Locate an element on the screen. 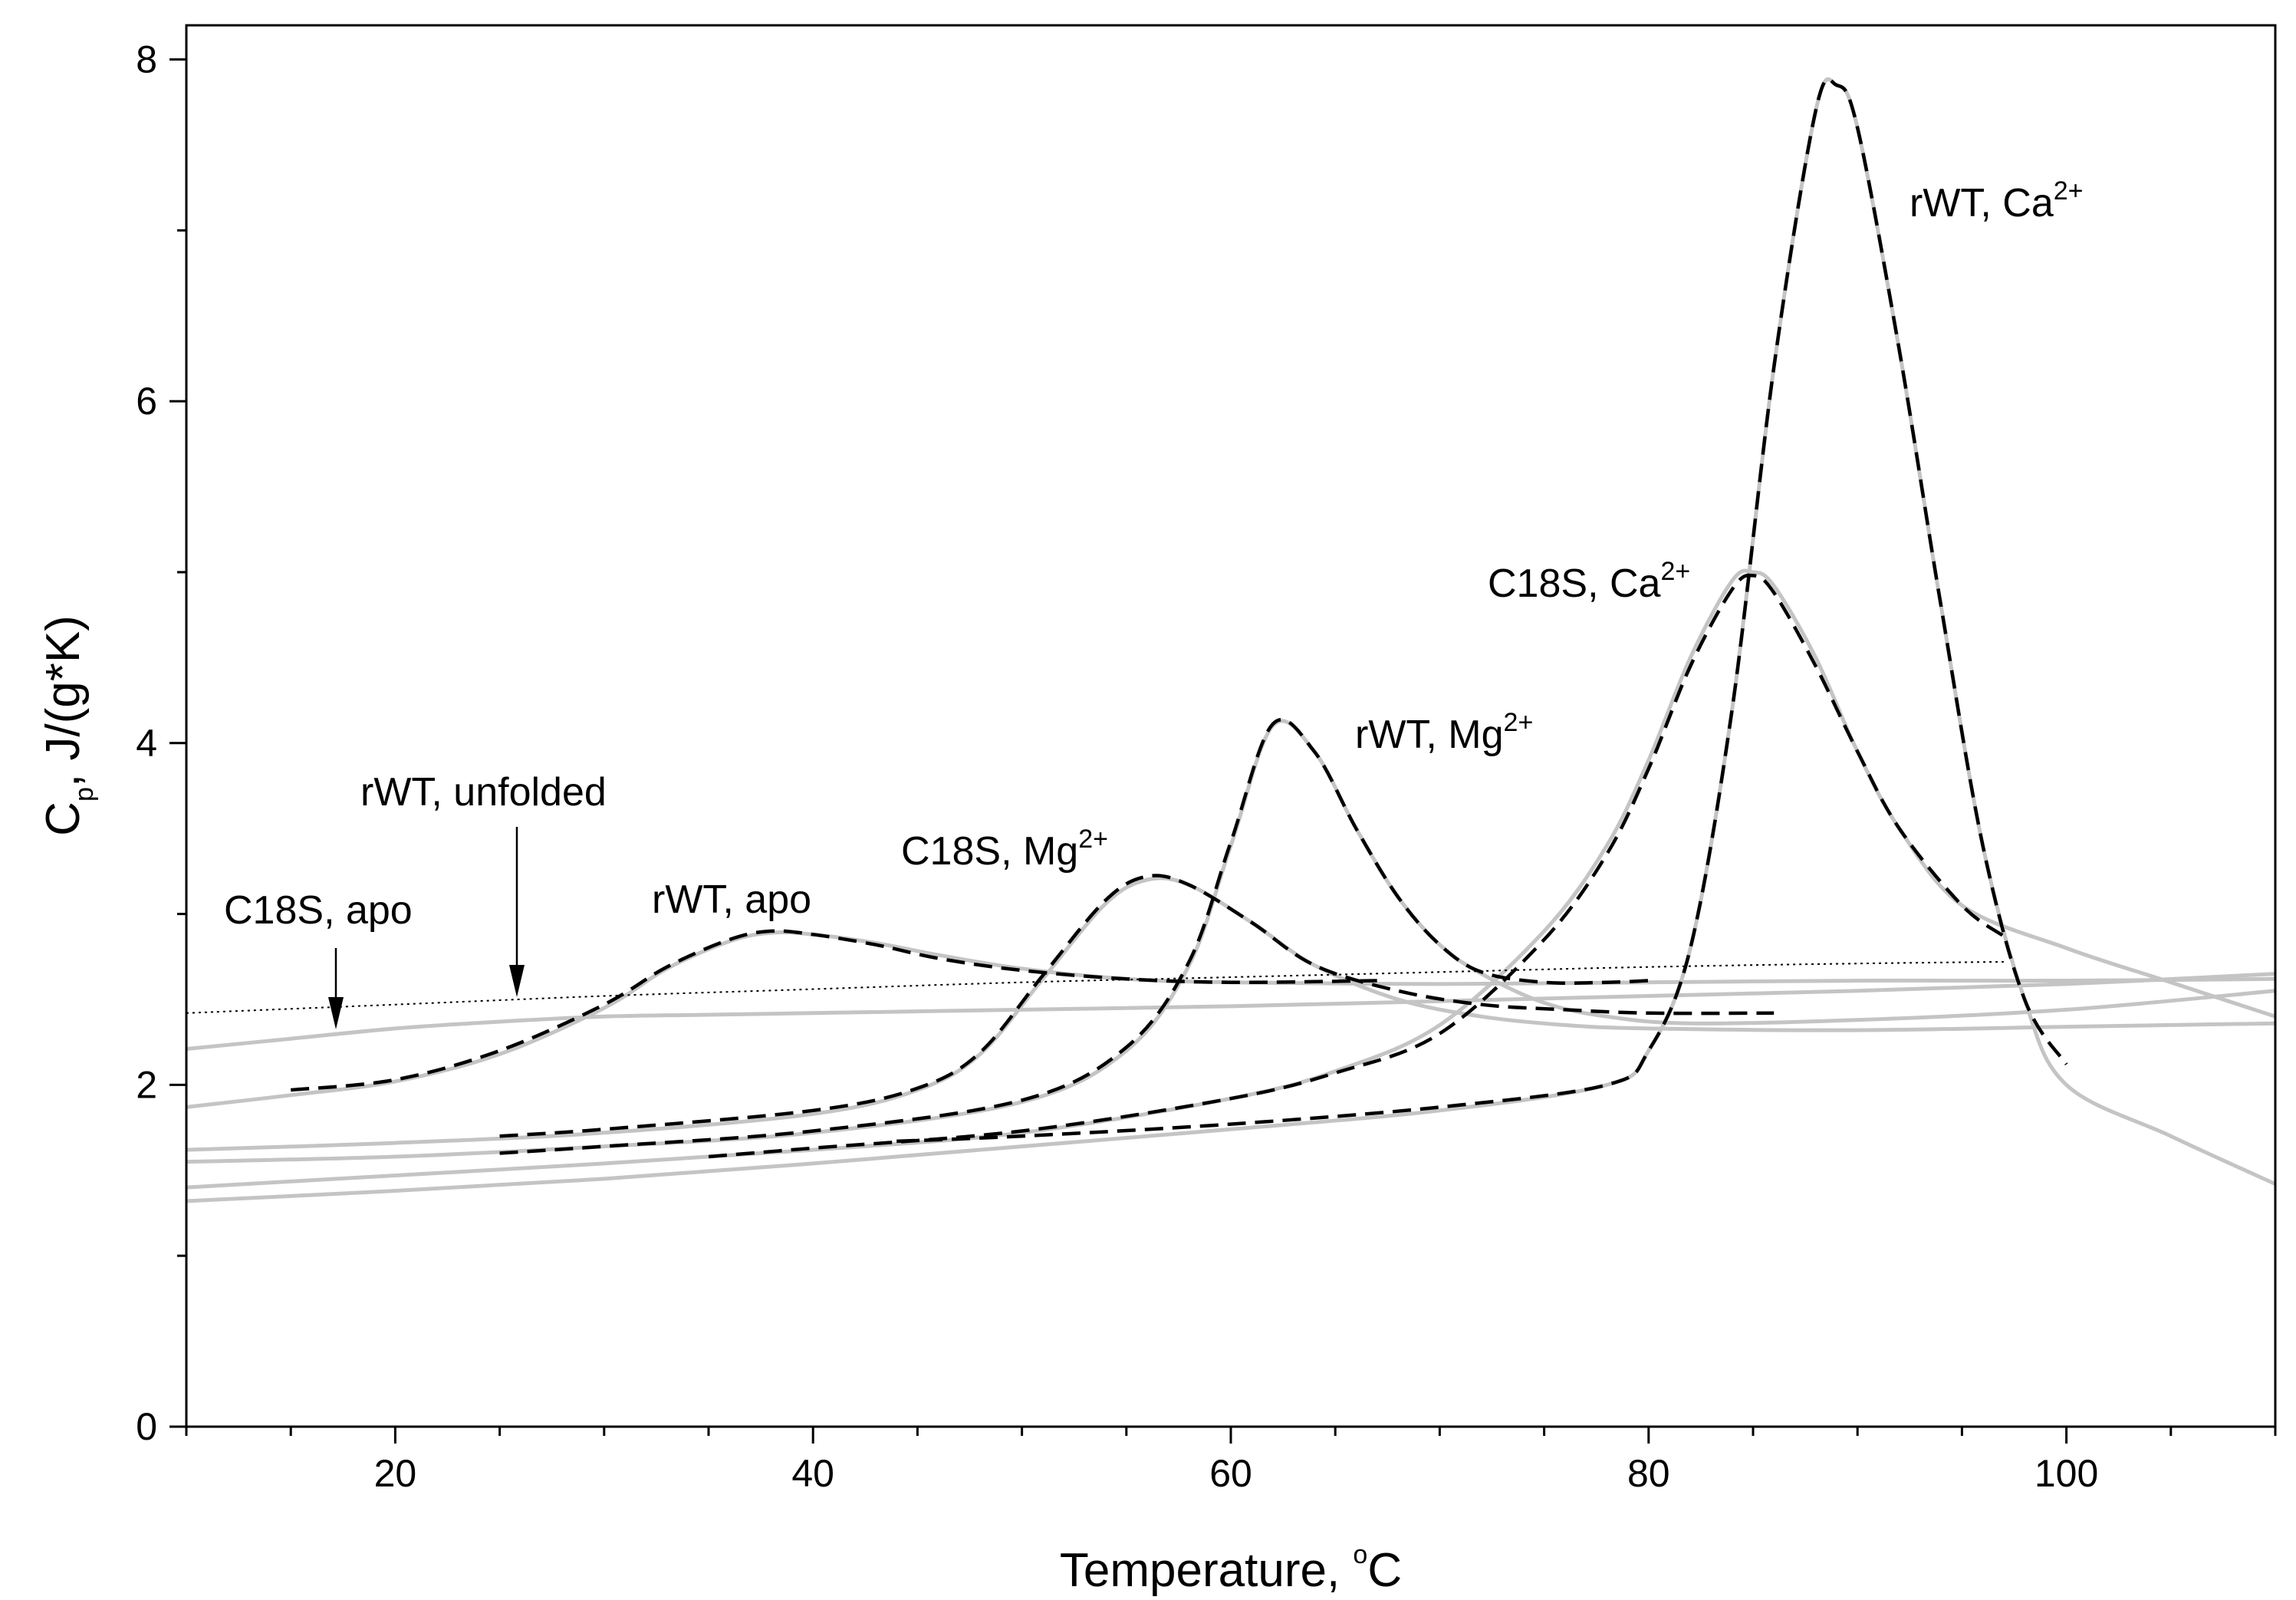 Image resolution: width=2296 pixels, height=1600 pixels. series-c18s-apo is located at coordinates (1231, 1012).